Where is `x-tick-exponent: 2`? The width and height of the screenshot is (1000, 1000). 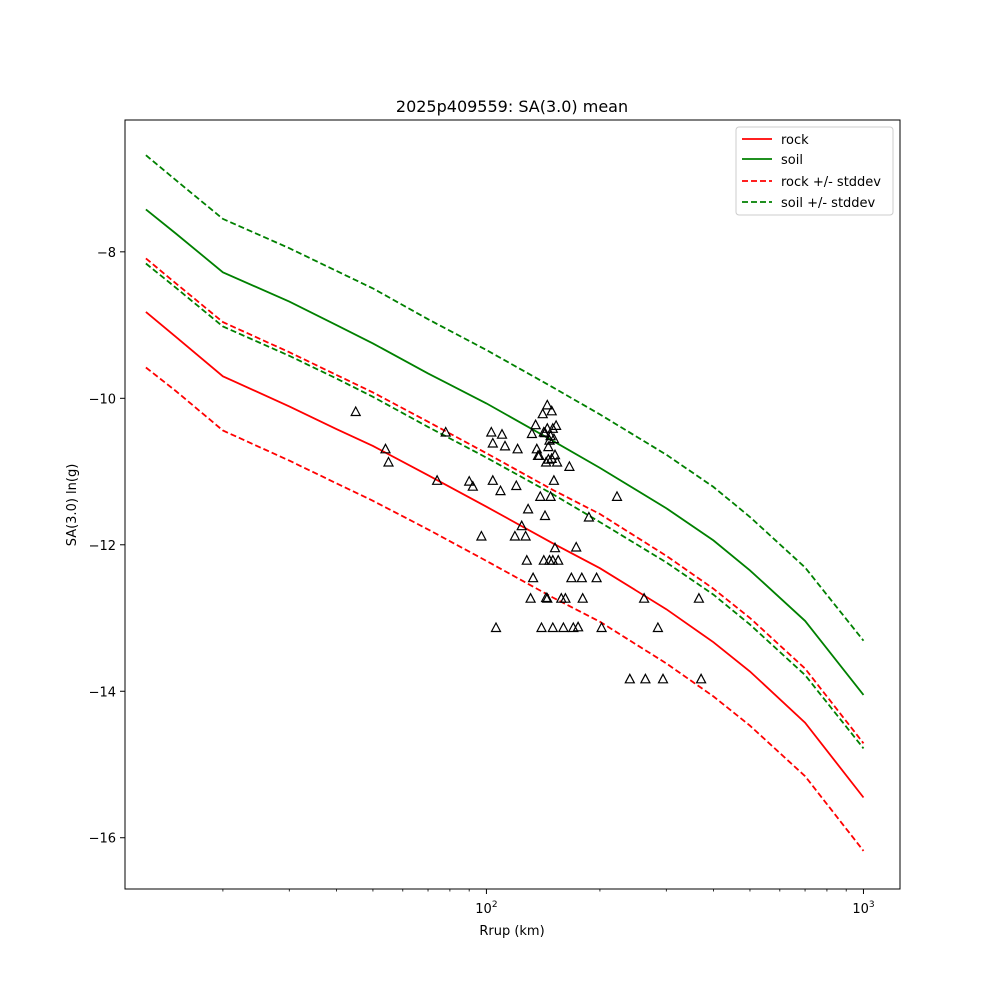
x-tick-exponent: 2 is located at coordinates (495, 905).